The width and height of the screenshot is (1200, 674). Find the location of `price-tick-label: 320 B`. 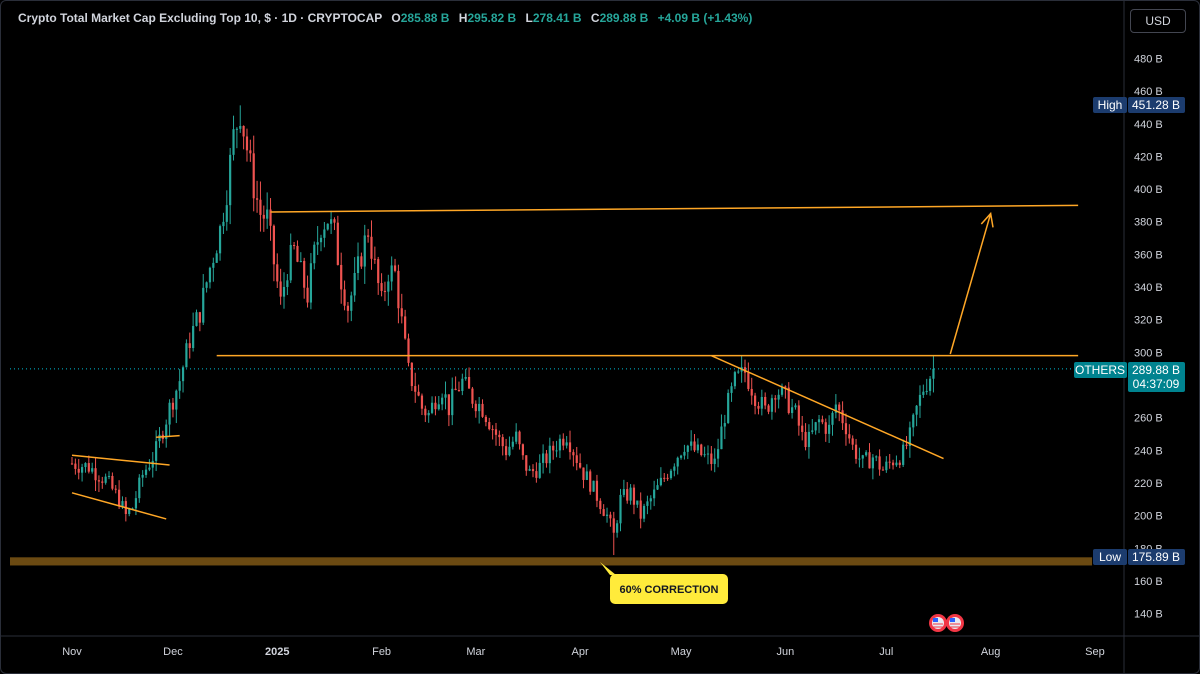

price-tick-label: 320 B is located at coordinates (1148, 321).